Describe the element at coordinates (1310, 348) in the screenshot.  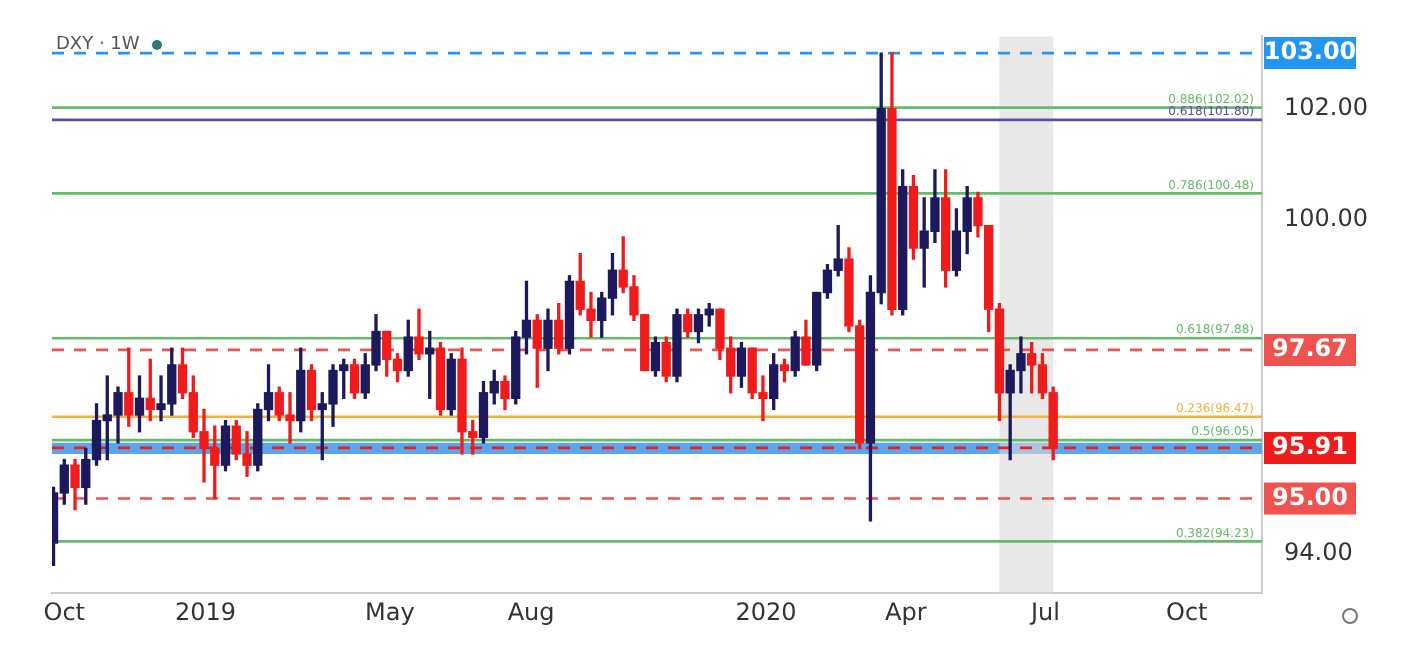
I see `ref-line-label: 97.67` at that location.